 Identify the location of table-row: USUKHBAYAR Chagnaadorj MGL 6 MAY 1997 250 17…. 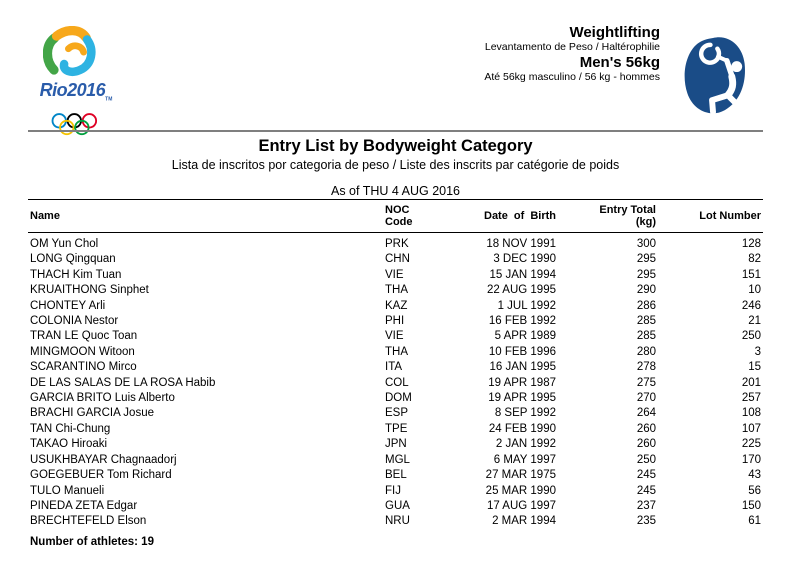
(395, 460).